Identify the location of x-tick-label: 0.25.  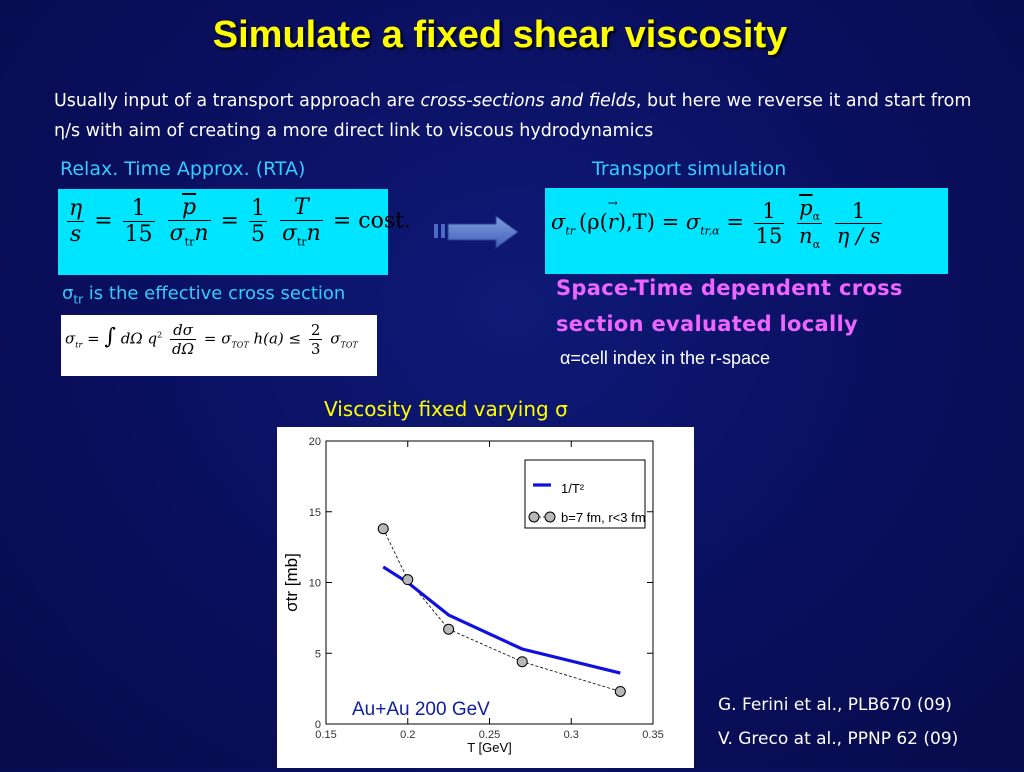
(489, 735).